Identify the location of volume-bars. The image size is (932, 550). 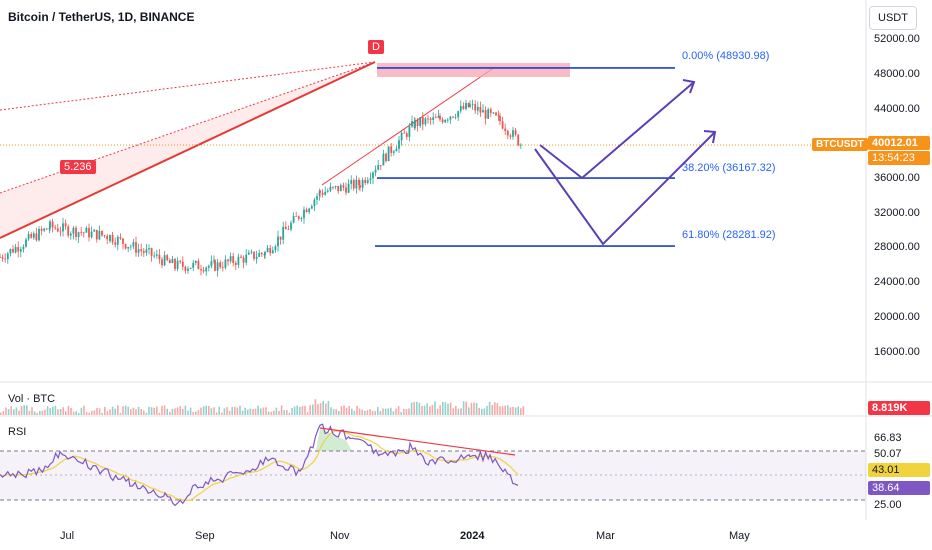
(262, 407).